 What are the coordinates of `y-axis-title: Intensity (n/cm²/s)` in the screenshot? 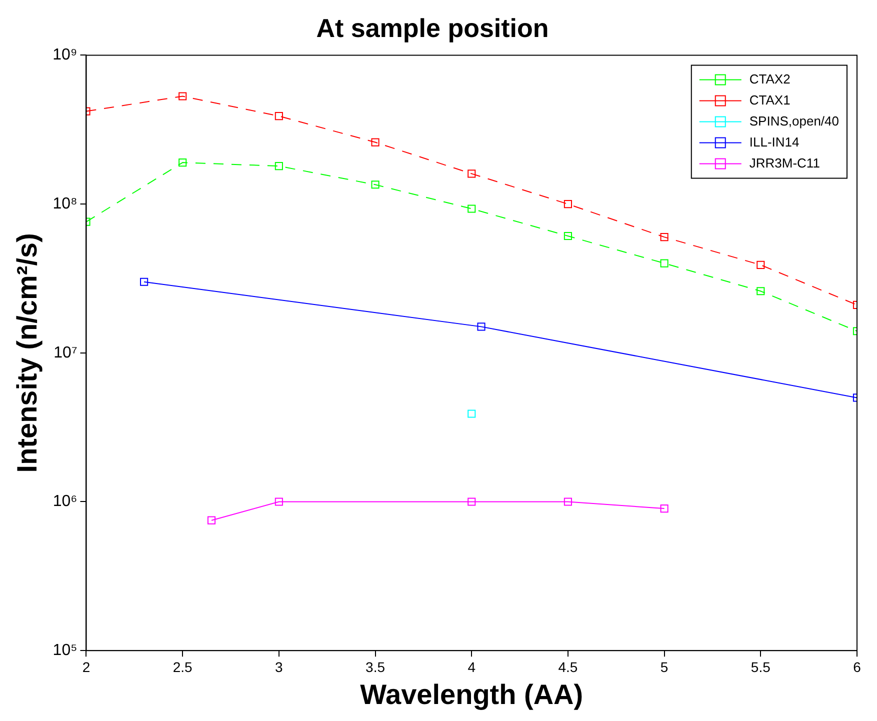 It's located at (27, 353).